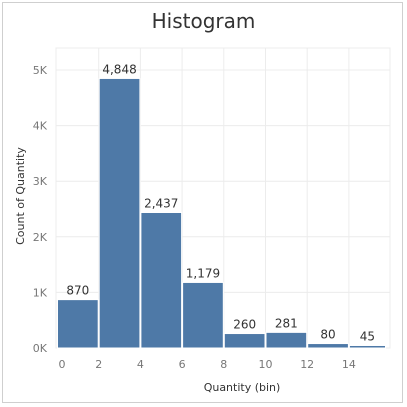  I want to click on bar-data-label: 260, so click(244, 325).